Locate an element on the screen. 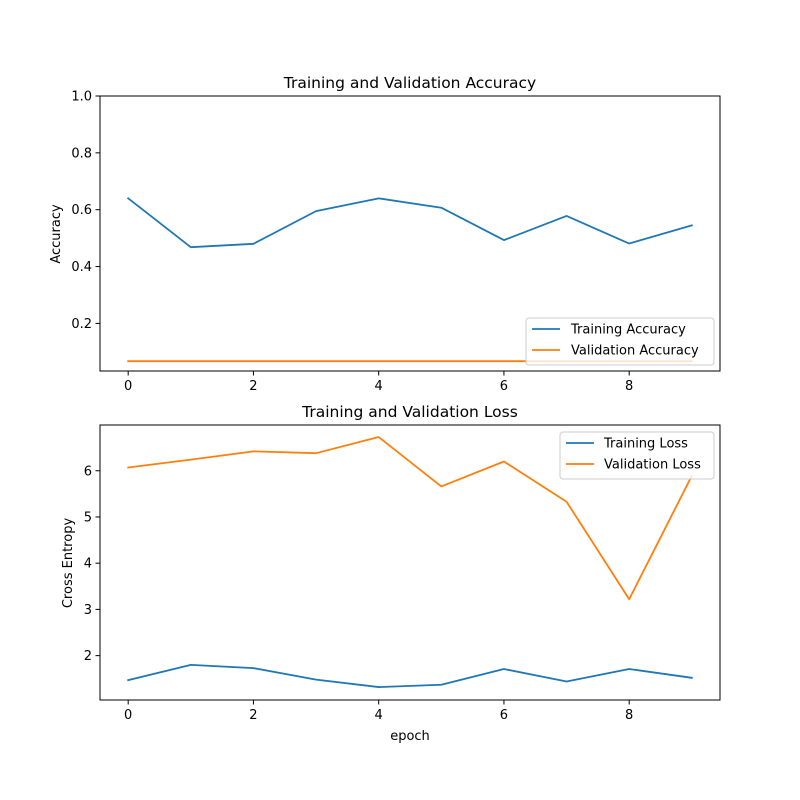 This screenshot has width=800, height=800. loss-legend-box is located at coordinates (637, 455).